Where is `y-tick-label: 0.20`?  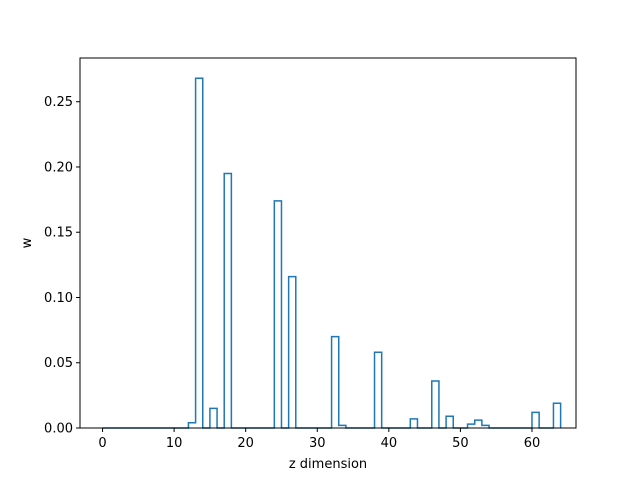 y-tick-label: 0.20 is located at coordinates (58, 167).